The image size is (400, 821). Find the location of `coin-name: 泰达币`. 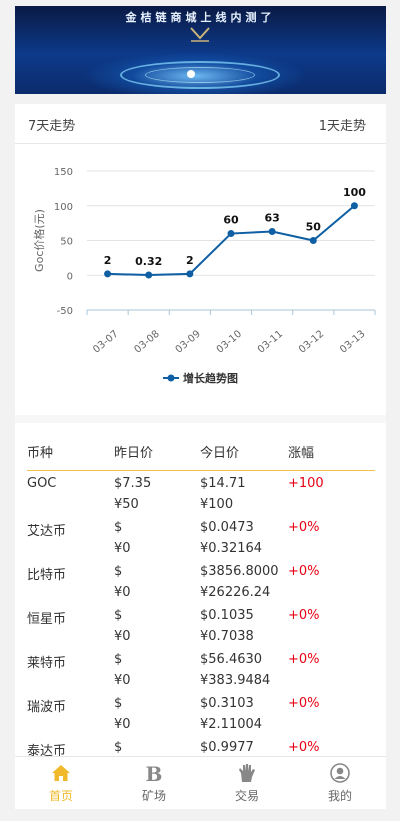

coin-name: 泰达币 is located at coordinates (47, 751).